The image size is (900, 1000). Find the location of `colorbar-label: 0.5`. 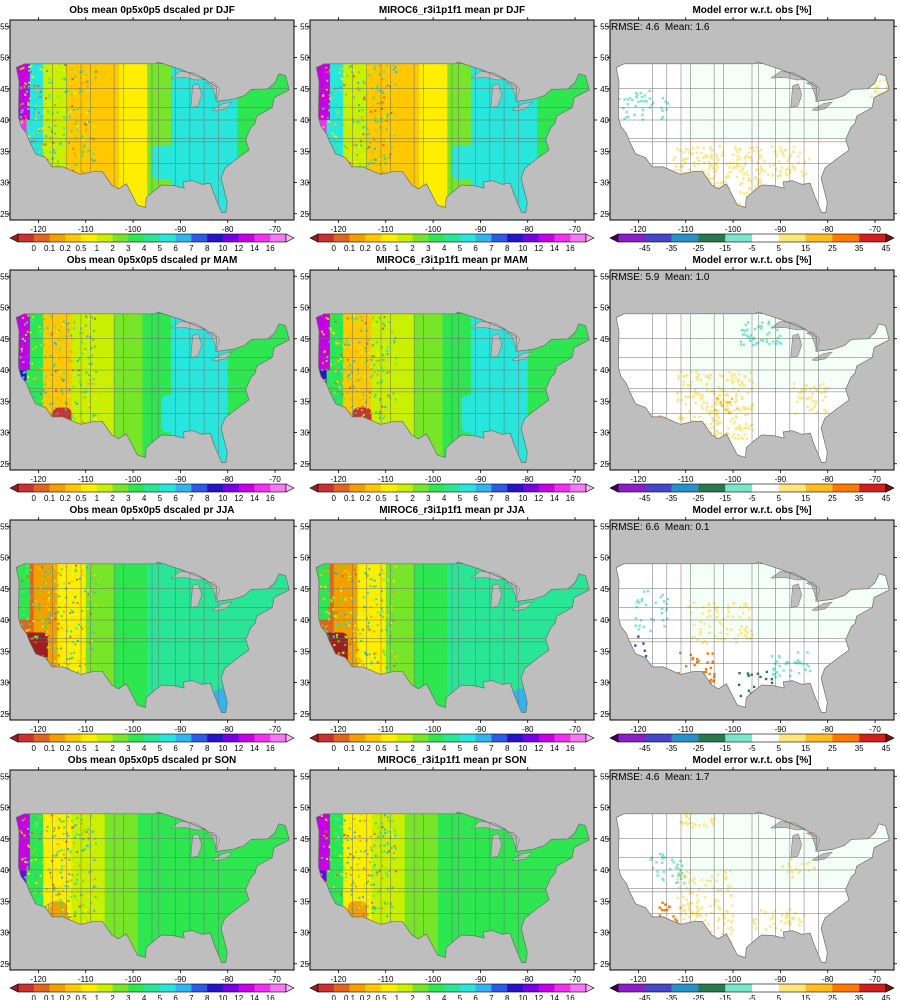

colorbar-label: 0.5 is located at coordinates (81, 498).